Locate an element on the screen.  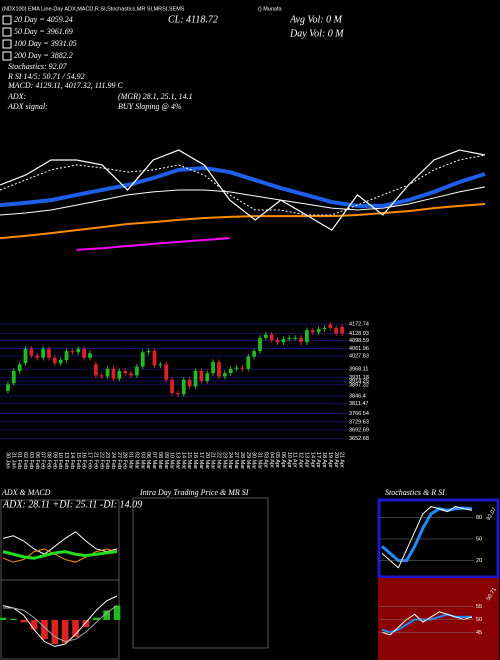
y-tick-label: 45 is located at coordinates (479, 633).